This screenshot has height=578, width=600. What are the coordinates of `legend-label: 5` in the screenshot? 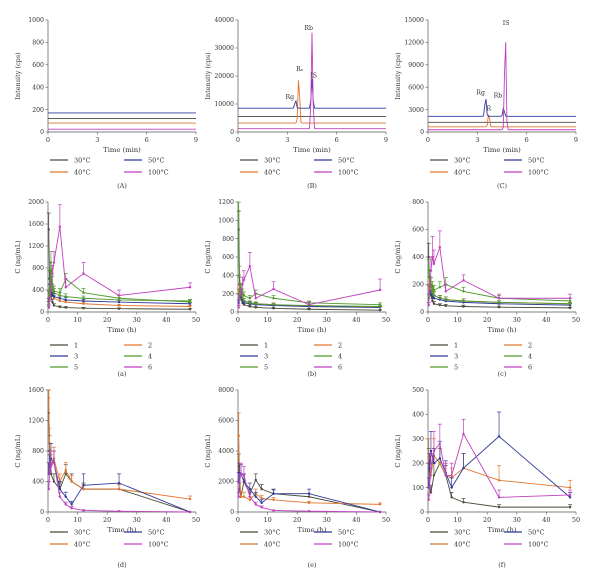 It's located at (266, 368).